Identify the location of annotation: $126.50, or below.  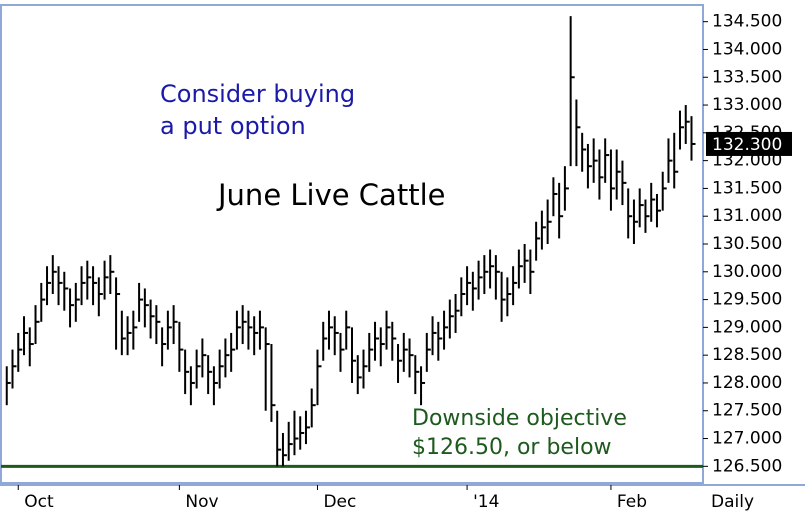
(512, 447).